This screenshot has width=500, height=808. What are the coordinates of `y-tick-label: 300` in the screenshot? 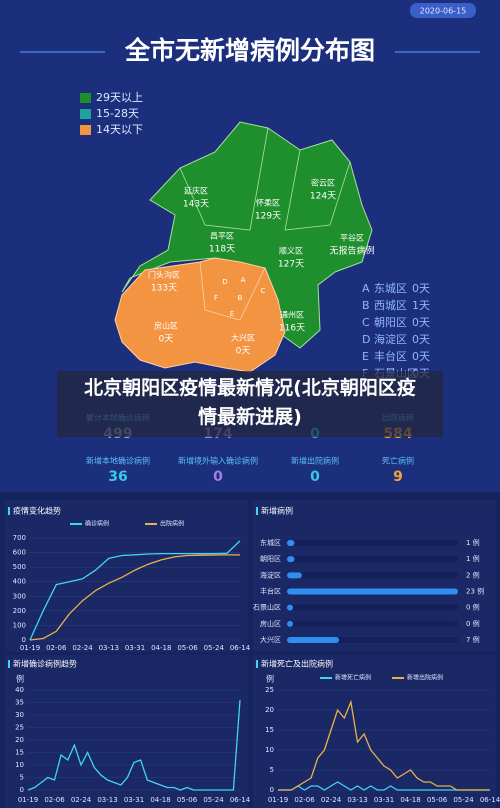 It's located at (19, 596).